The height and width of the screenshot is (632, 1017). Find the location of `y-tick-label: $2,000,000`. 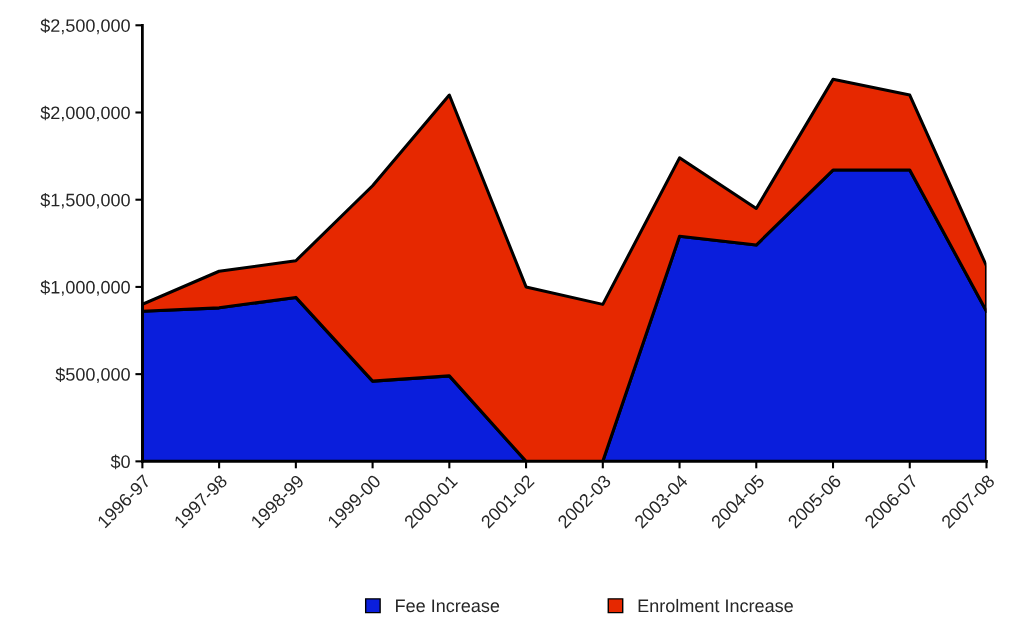

y-tick-label: $2,000,000 is located at coordinates (85, 113).